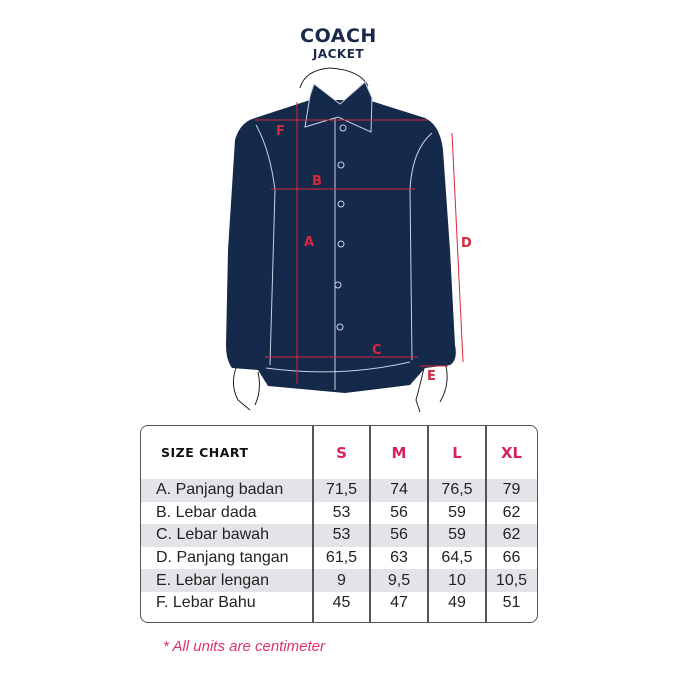 The width and height of the screenshot is (677, 677). Describe the element at coordinates (341, 580) in the screenshot. I see `size-value-s: 9` at that location.